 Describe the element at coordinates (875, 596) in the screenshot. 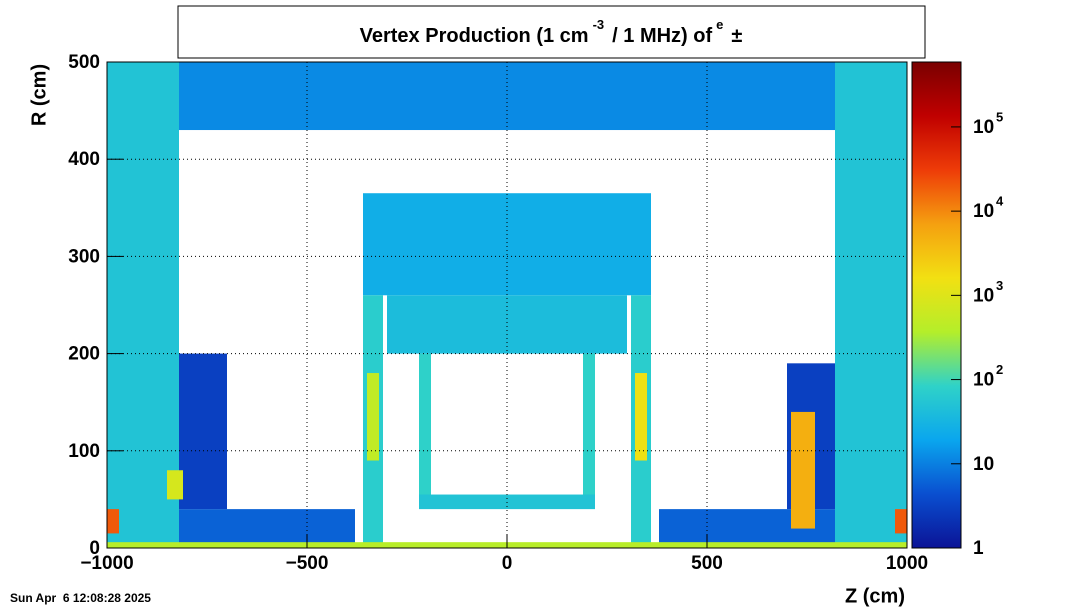

I see `x-axis-label: Z (cm)` at that location.